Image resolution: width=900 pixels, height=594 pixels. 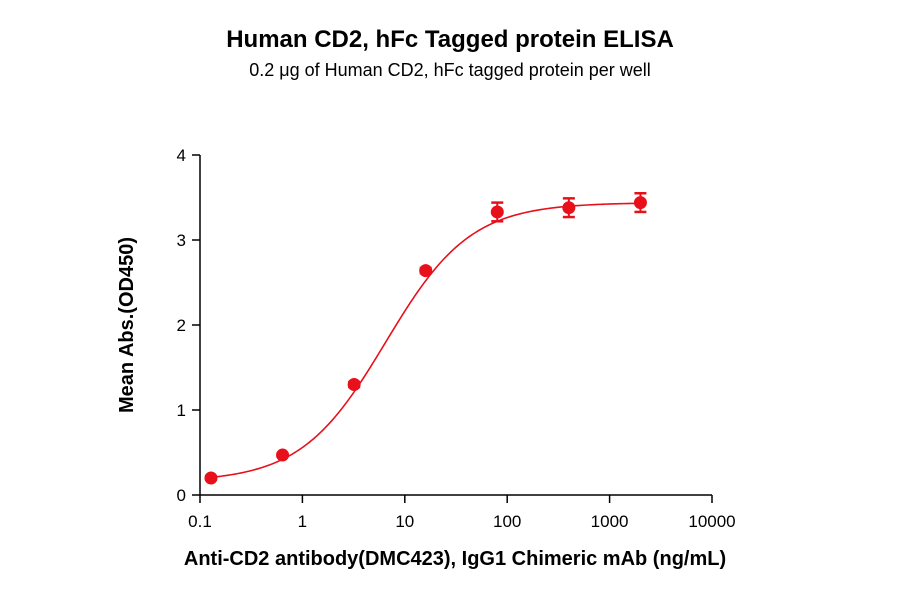 What do you see at coordinates (181, 155) in the screenshot?
I see `y-tick-label: 4` at bounding box center [181, 155].